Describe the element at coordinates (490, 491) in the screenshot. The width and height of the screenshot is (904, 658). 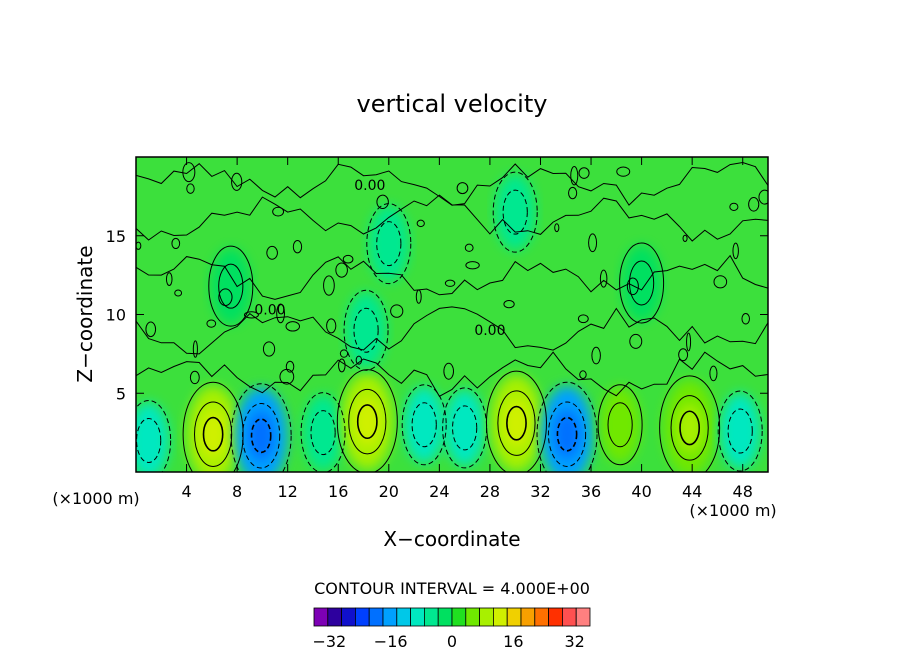
I see `x-tick-label: 28` at that location.